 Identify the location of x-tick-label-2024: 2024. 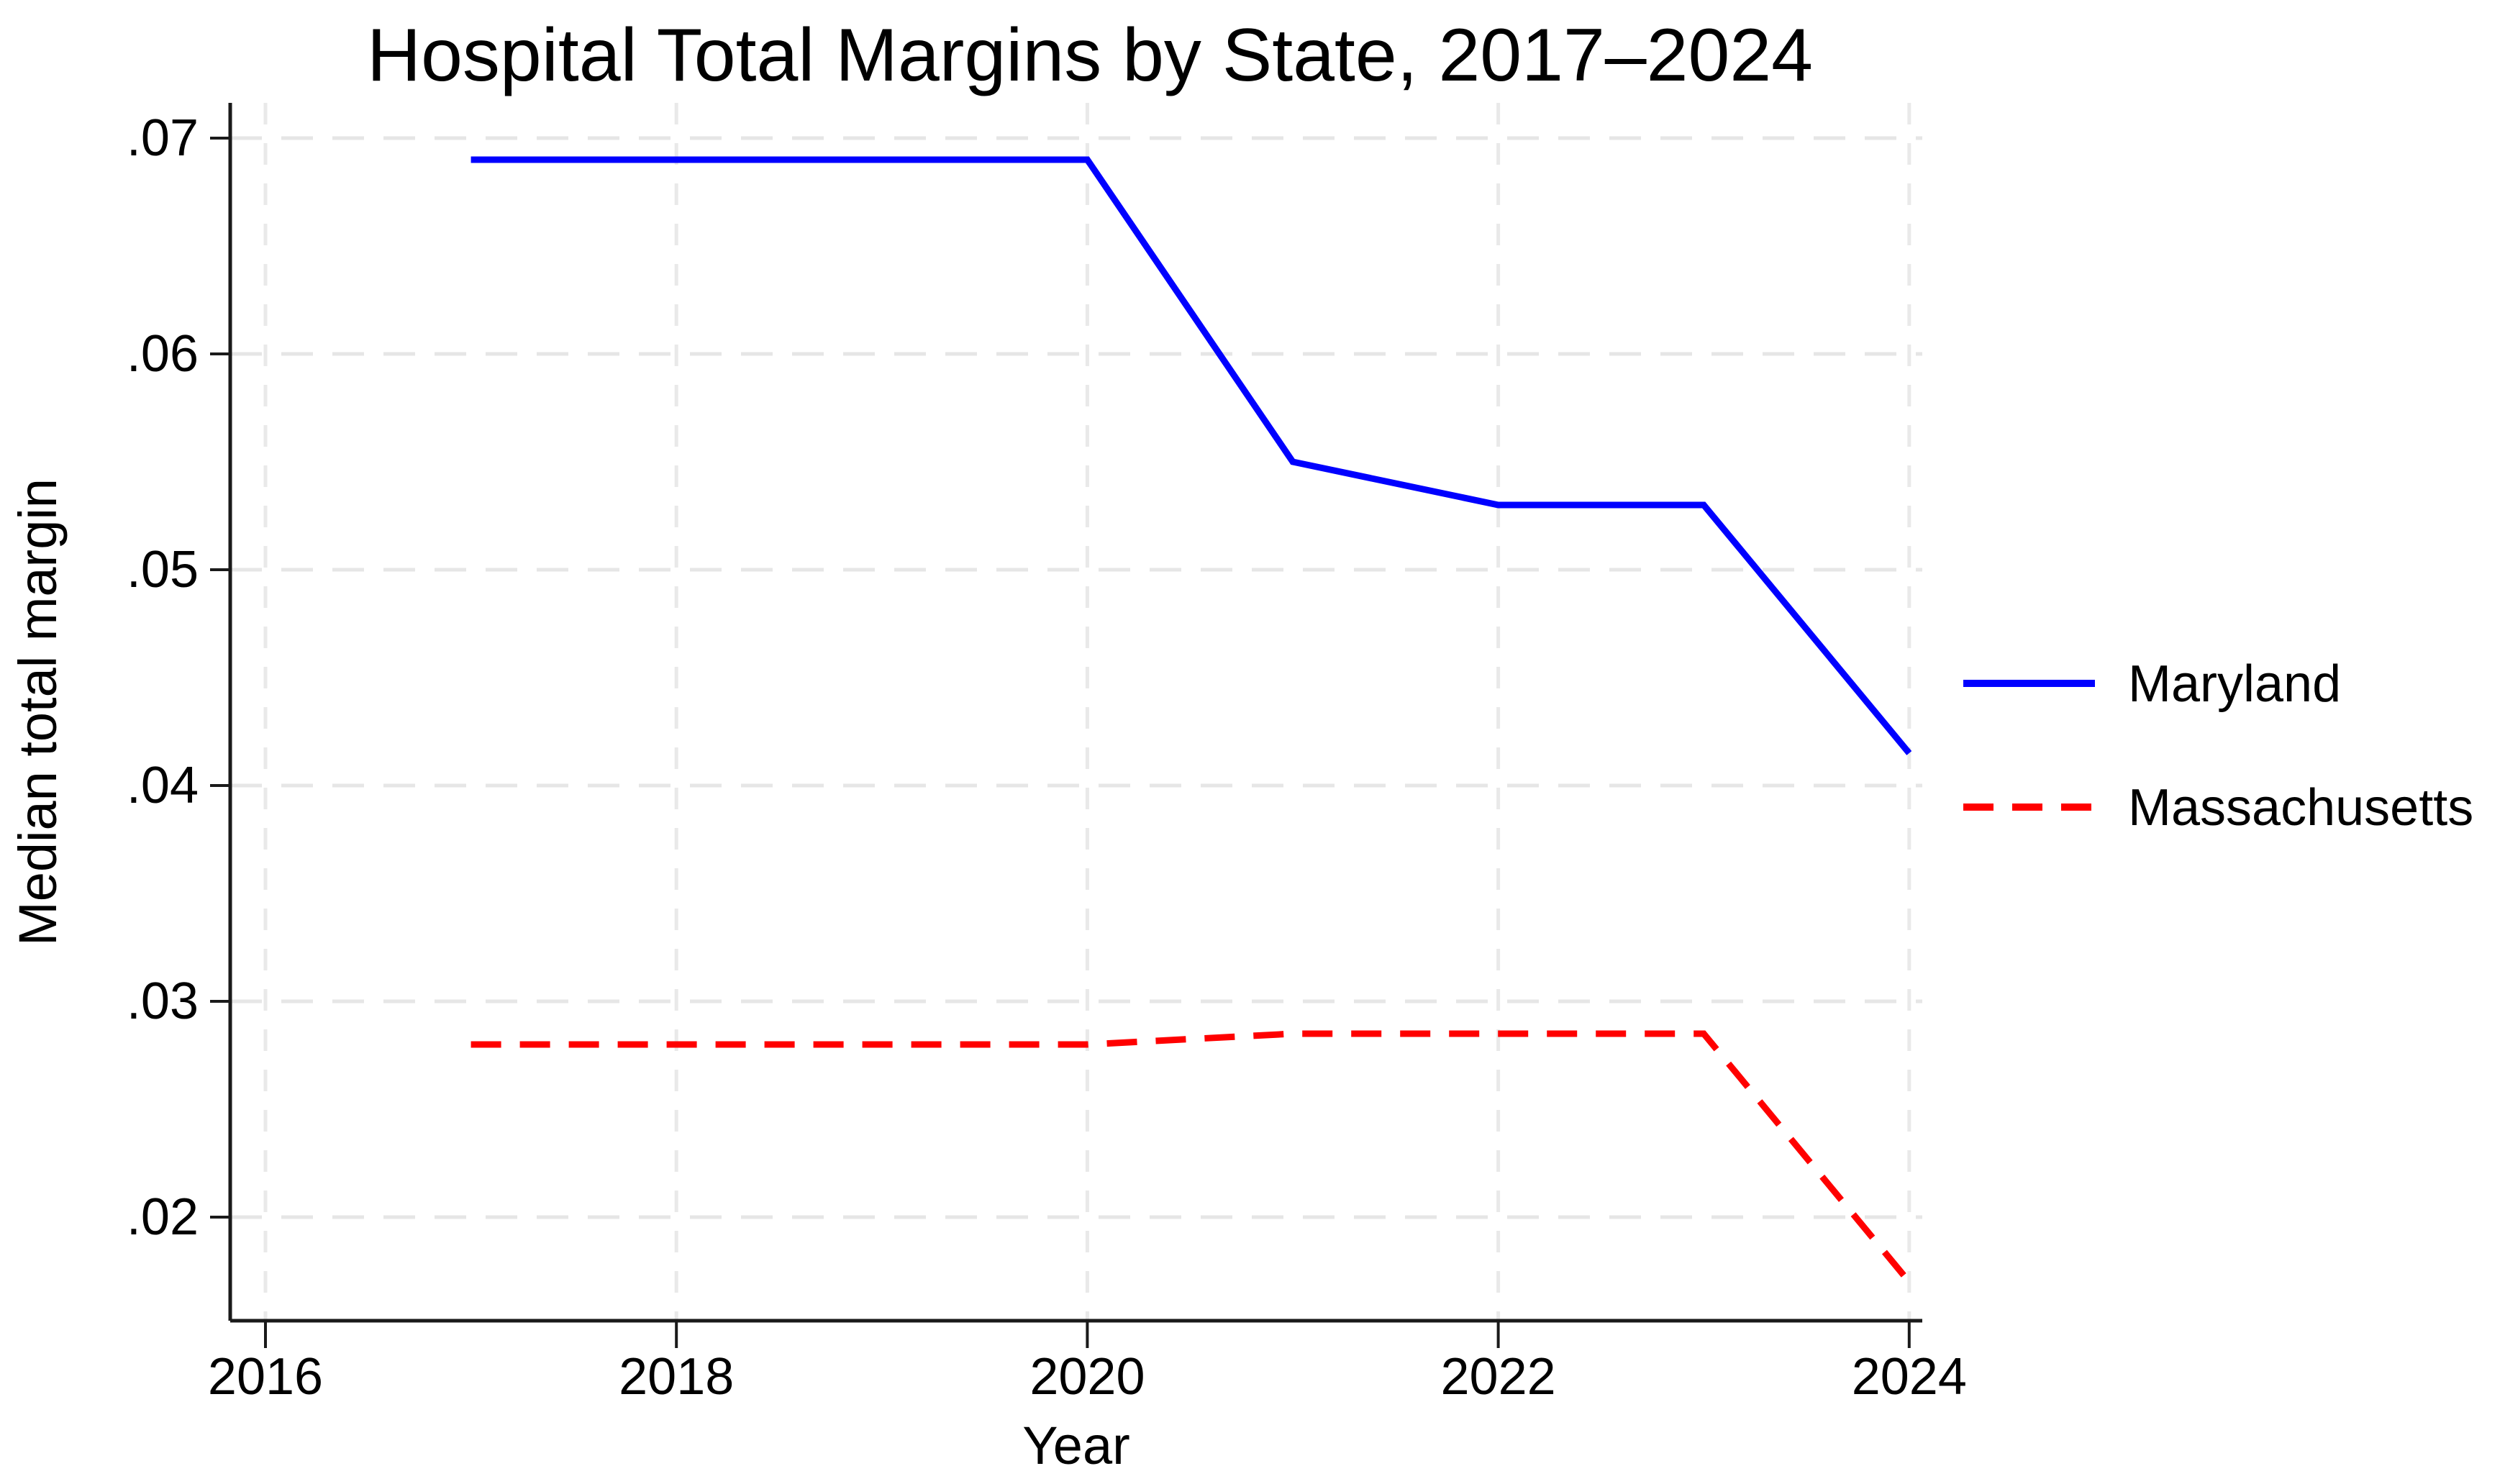
(1909, 1377).